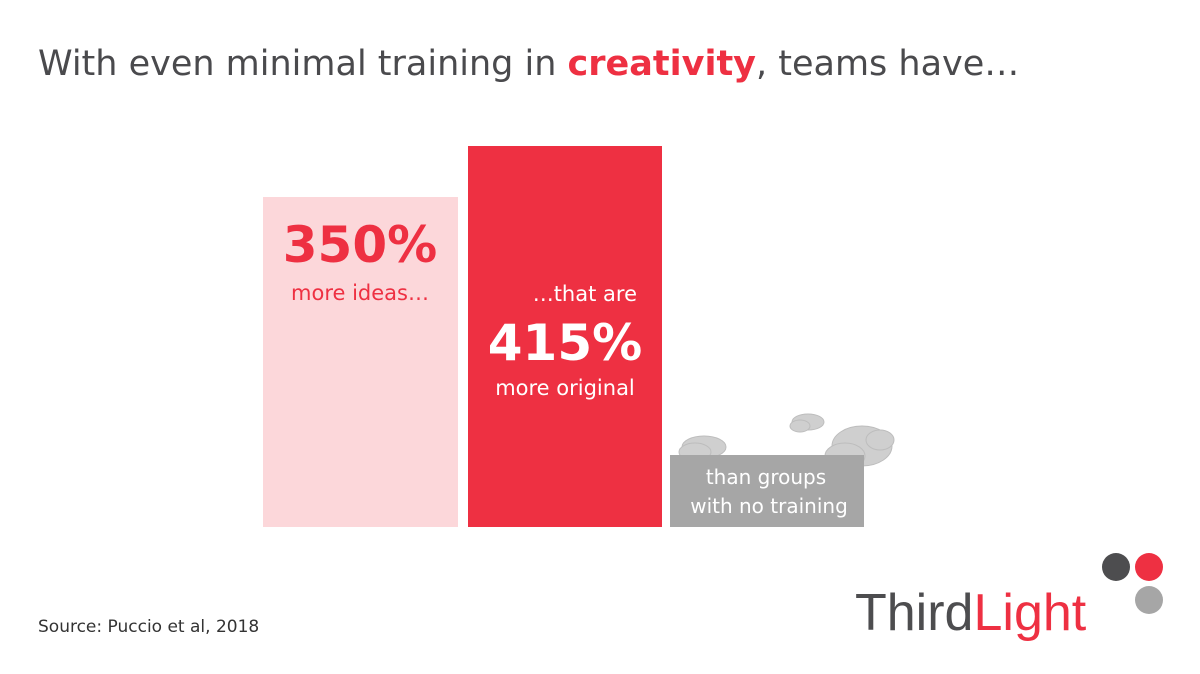 The image size is (1200, 674). What do you see at coordinates (767, 491) in the screenshot?
I see `bar-baseline` at bounding box center [767, 491].